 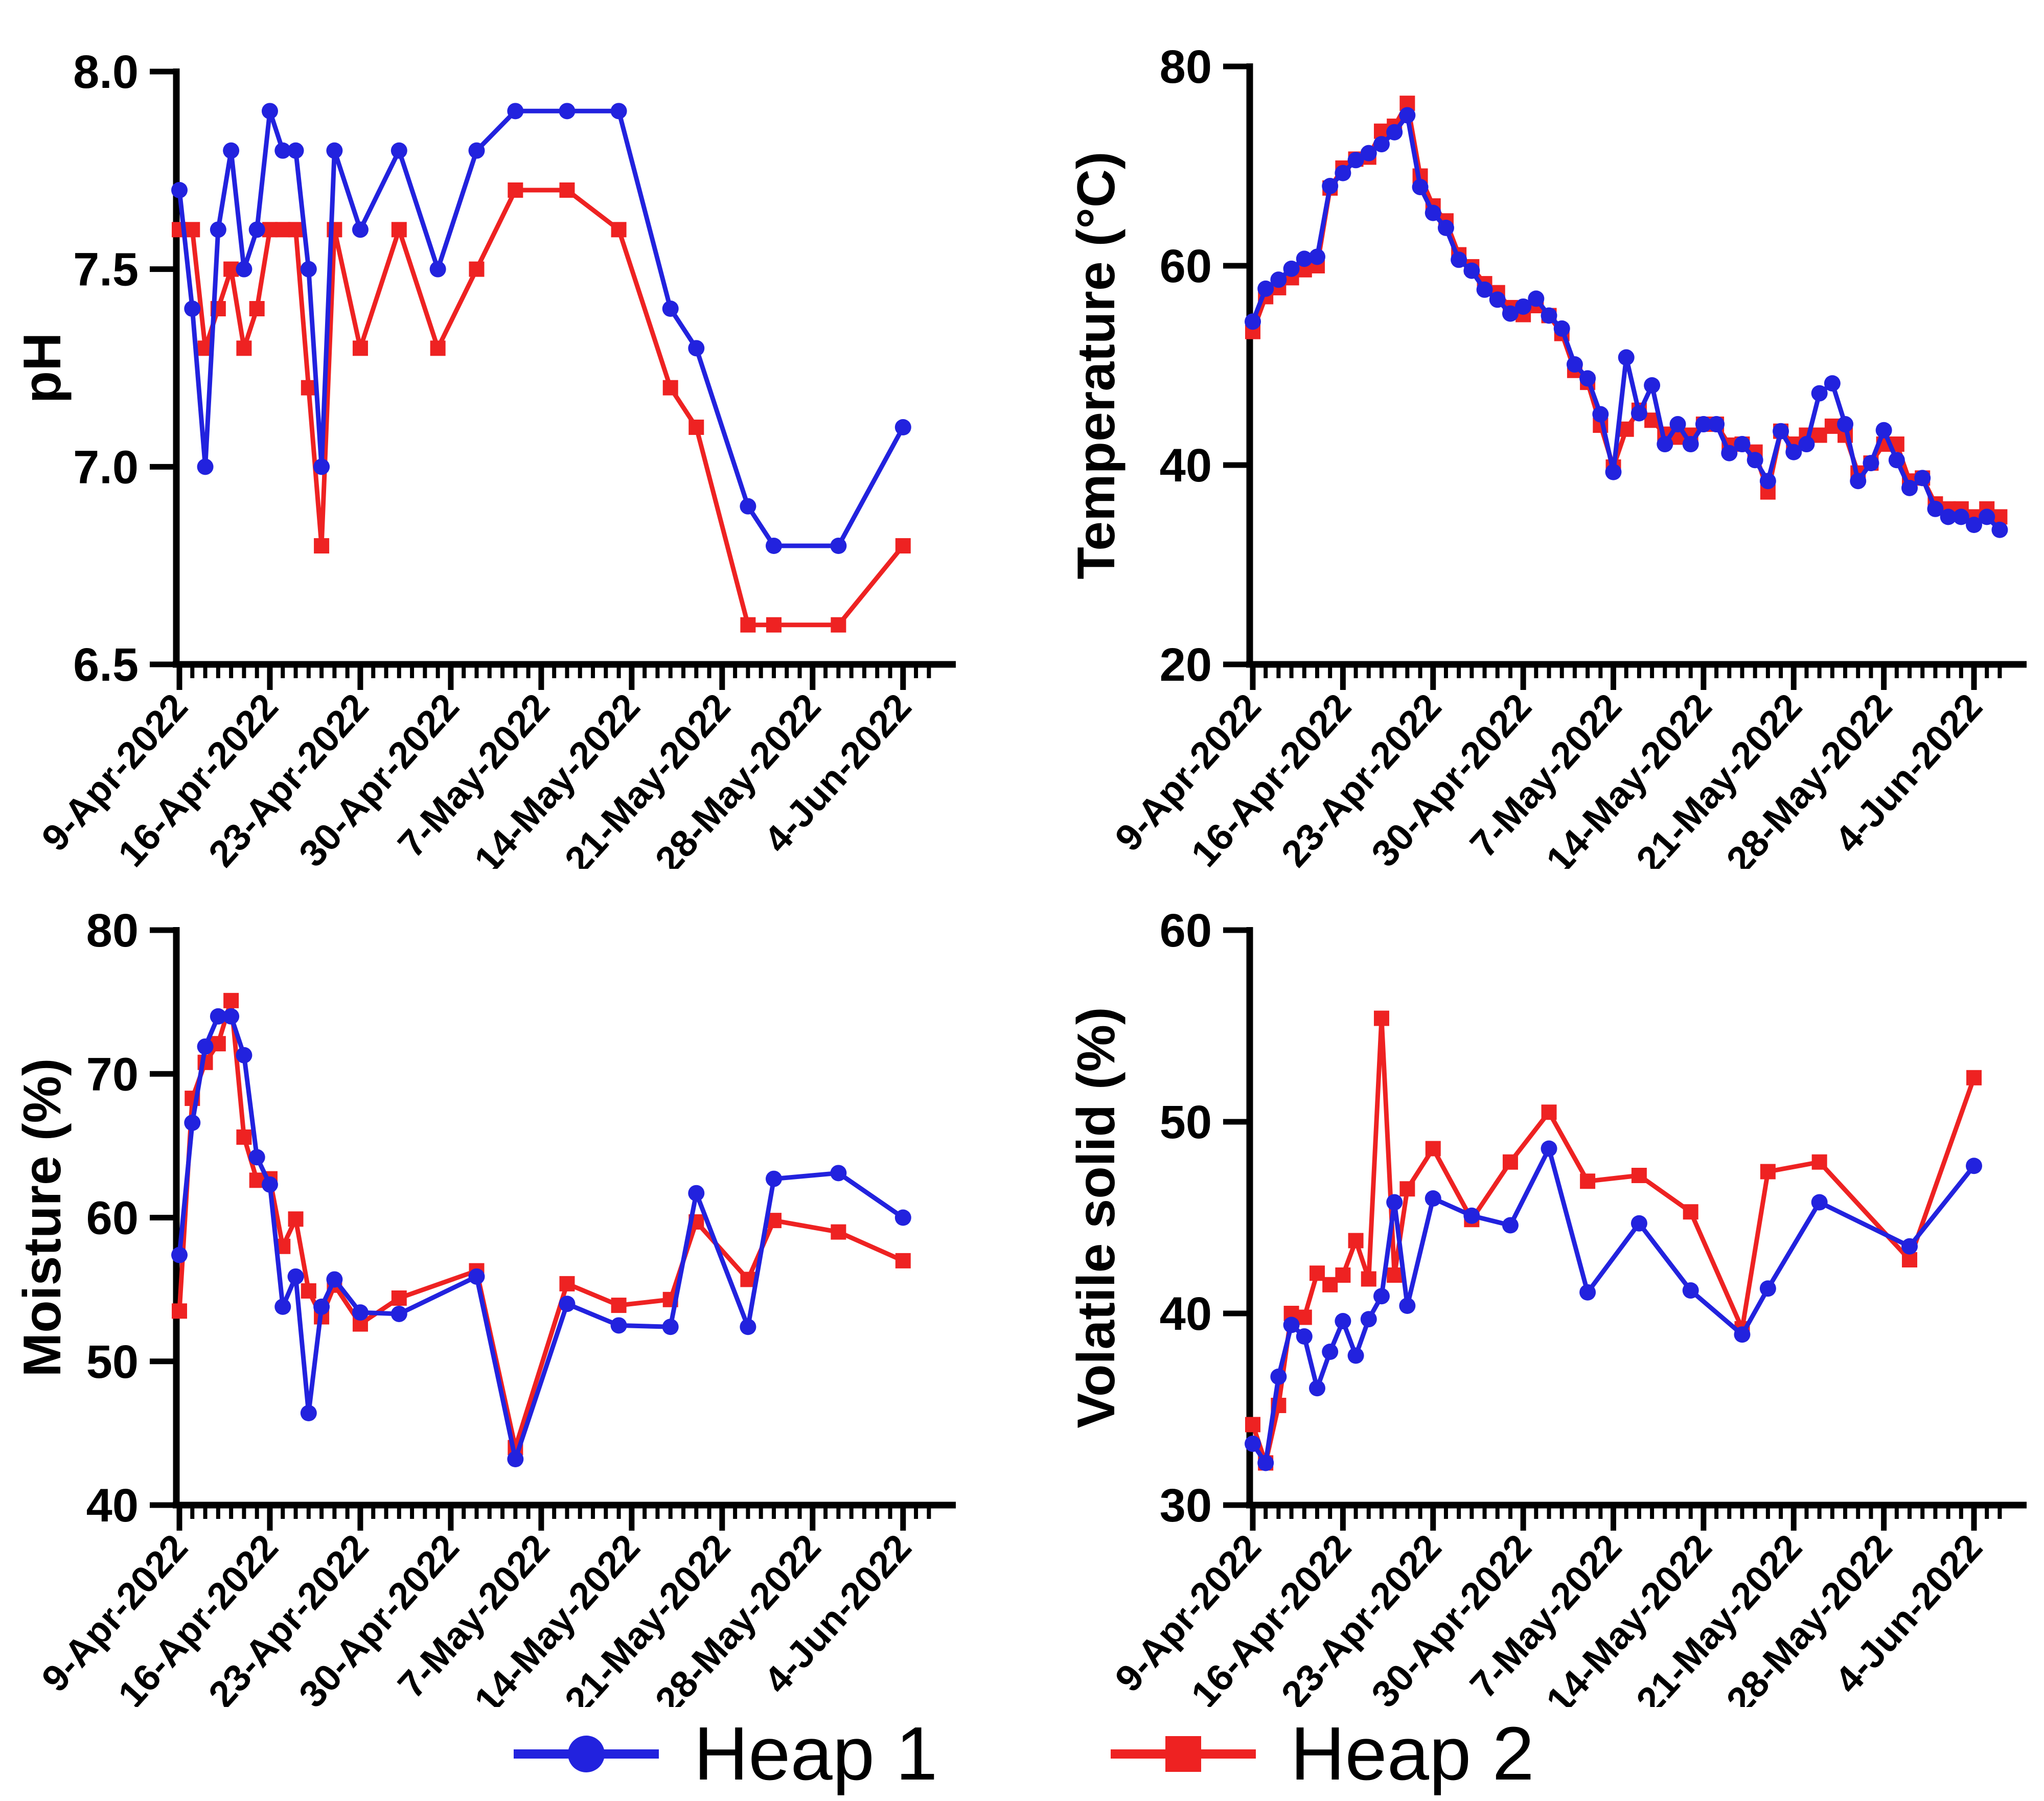 I want to click on svg-text: 8.0, so click(x=106, y=72).